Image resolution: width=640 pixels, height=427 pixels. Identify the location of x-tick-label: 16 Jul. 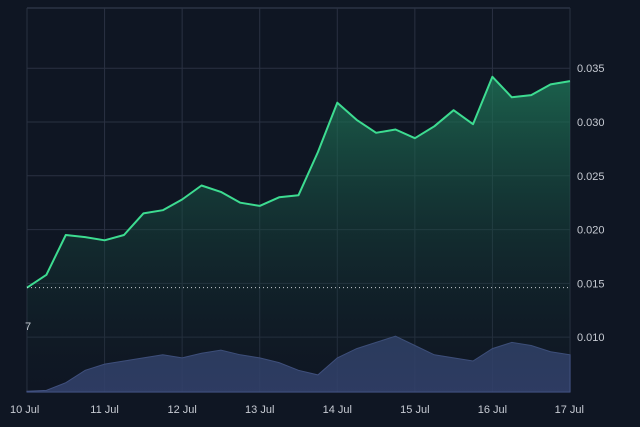
(492, 410).